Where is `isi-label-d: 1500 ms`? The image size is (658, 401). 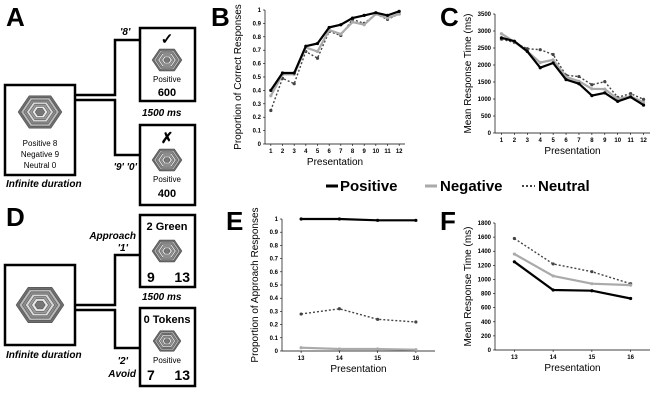 isi-label-d: 1500 ms is located at coordinates (162, 297).